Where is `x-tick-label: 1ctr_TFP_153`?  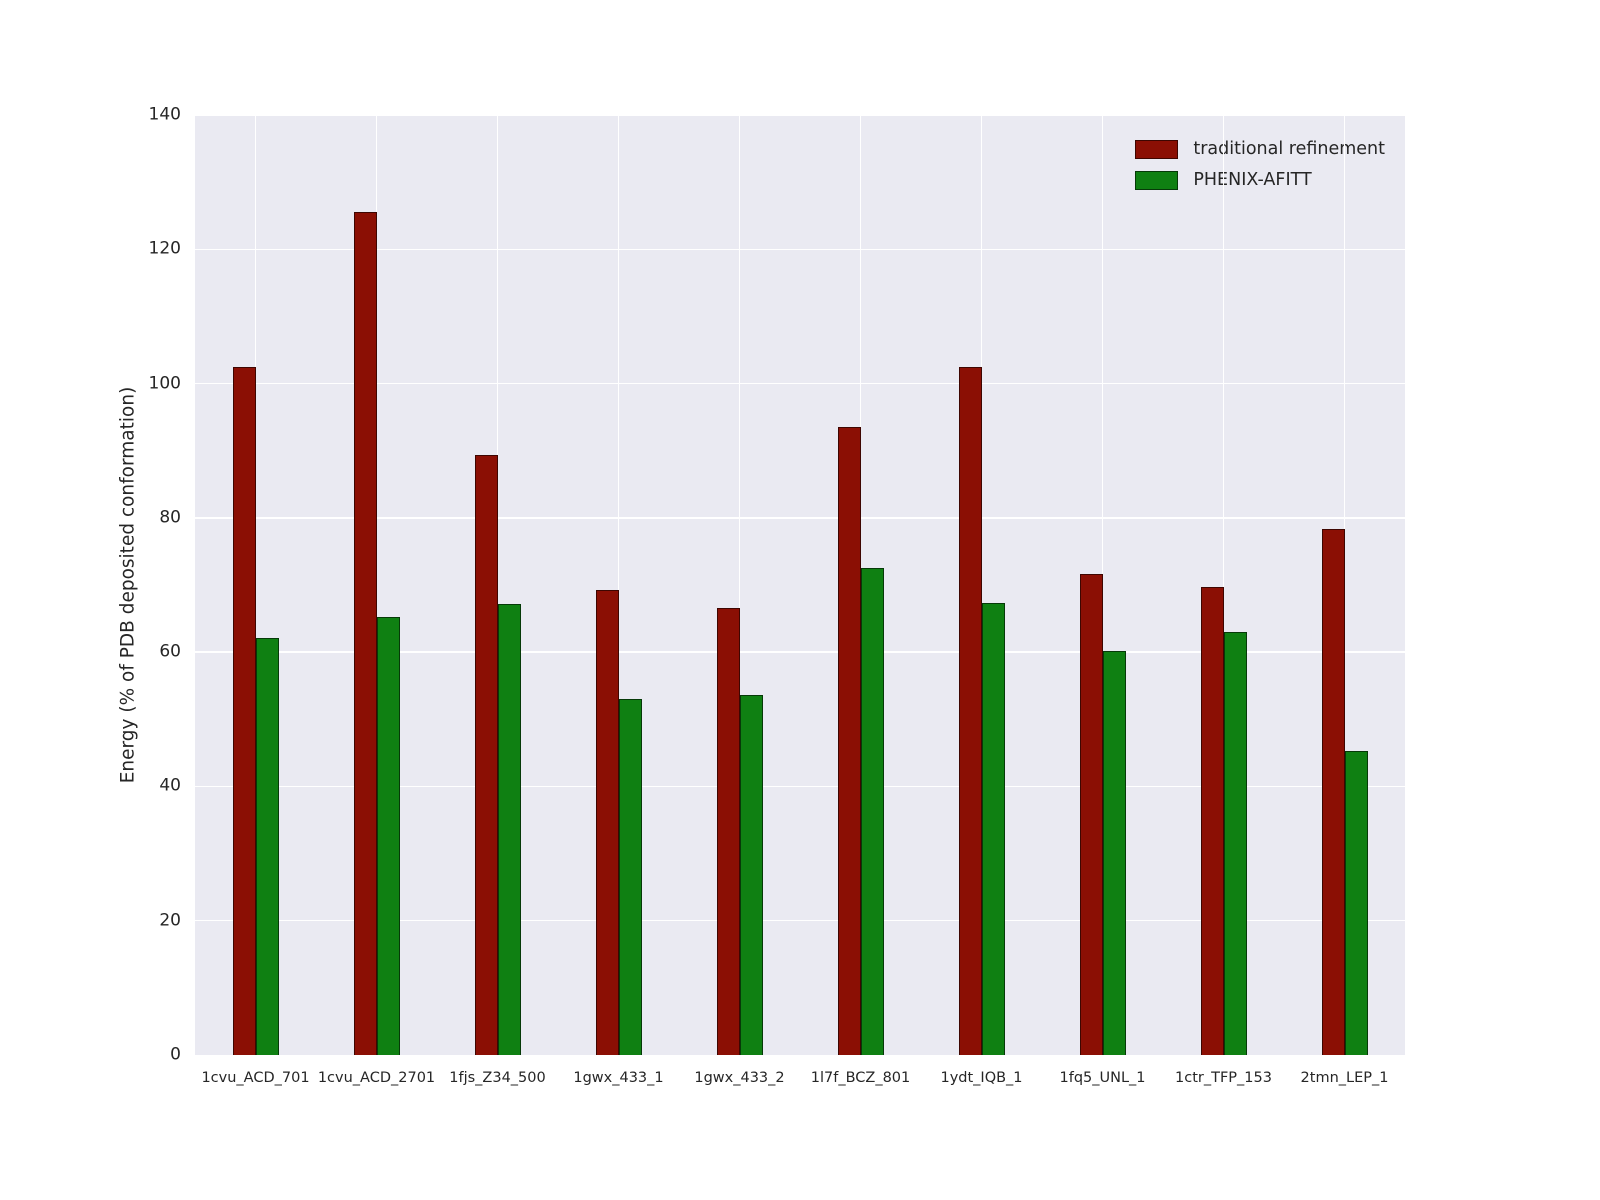
x-tick-label: 1ctr_TFP_153 is located at coordinates (1223, 1078).